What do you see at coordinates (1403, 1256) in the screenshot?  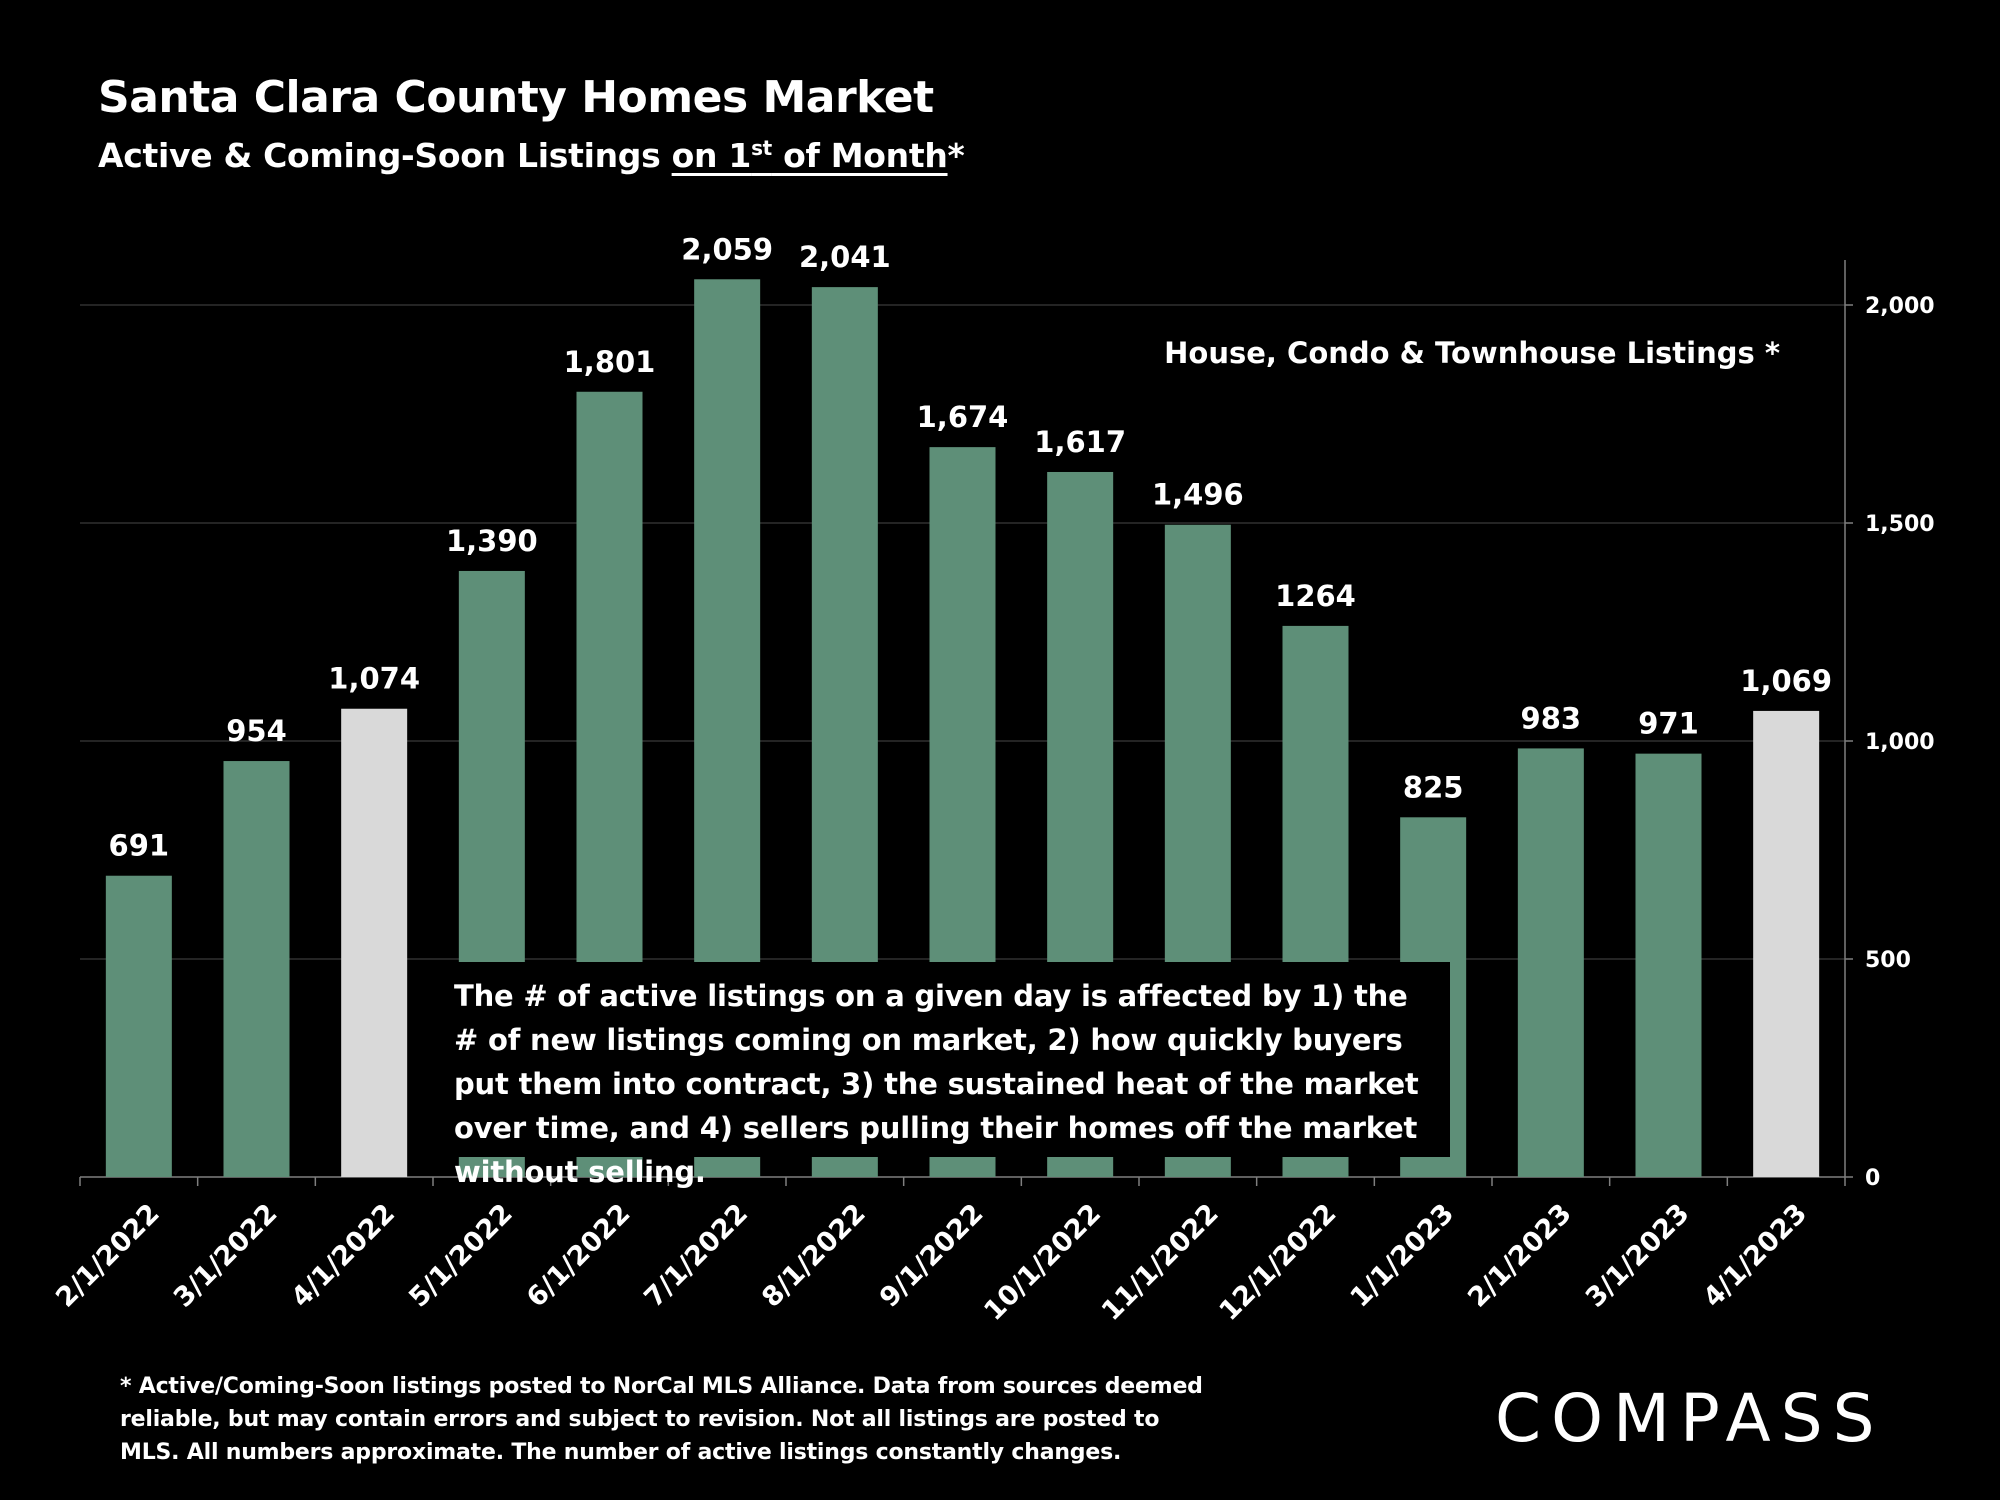 I see `x-tick-label: 1/1/2023` at bounding box center [1403, 1256].